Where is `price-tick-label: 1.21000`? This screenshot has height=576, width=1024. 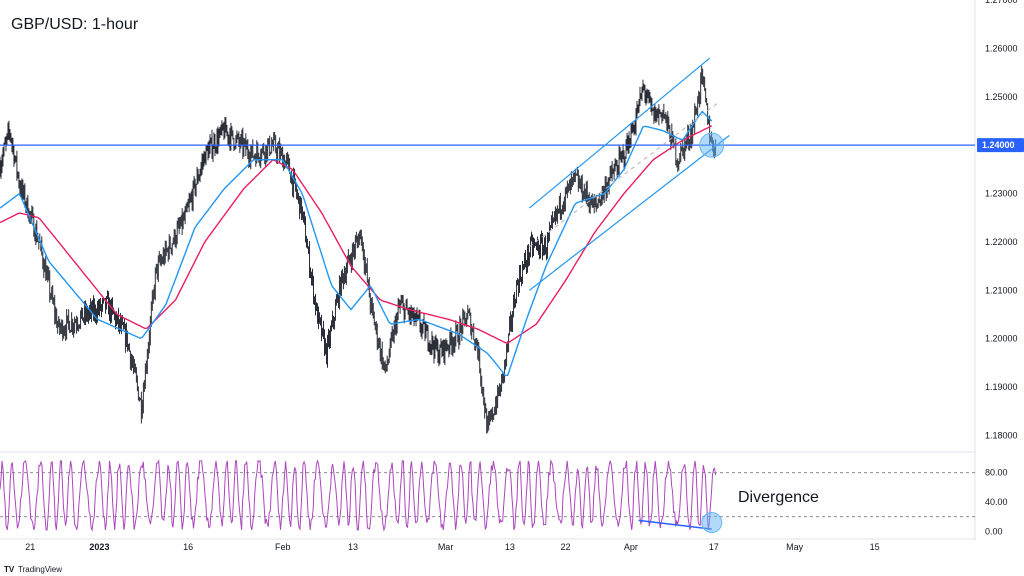 price-tick-label: 1.21000 is located at coordinates (1001, 290).